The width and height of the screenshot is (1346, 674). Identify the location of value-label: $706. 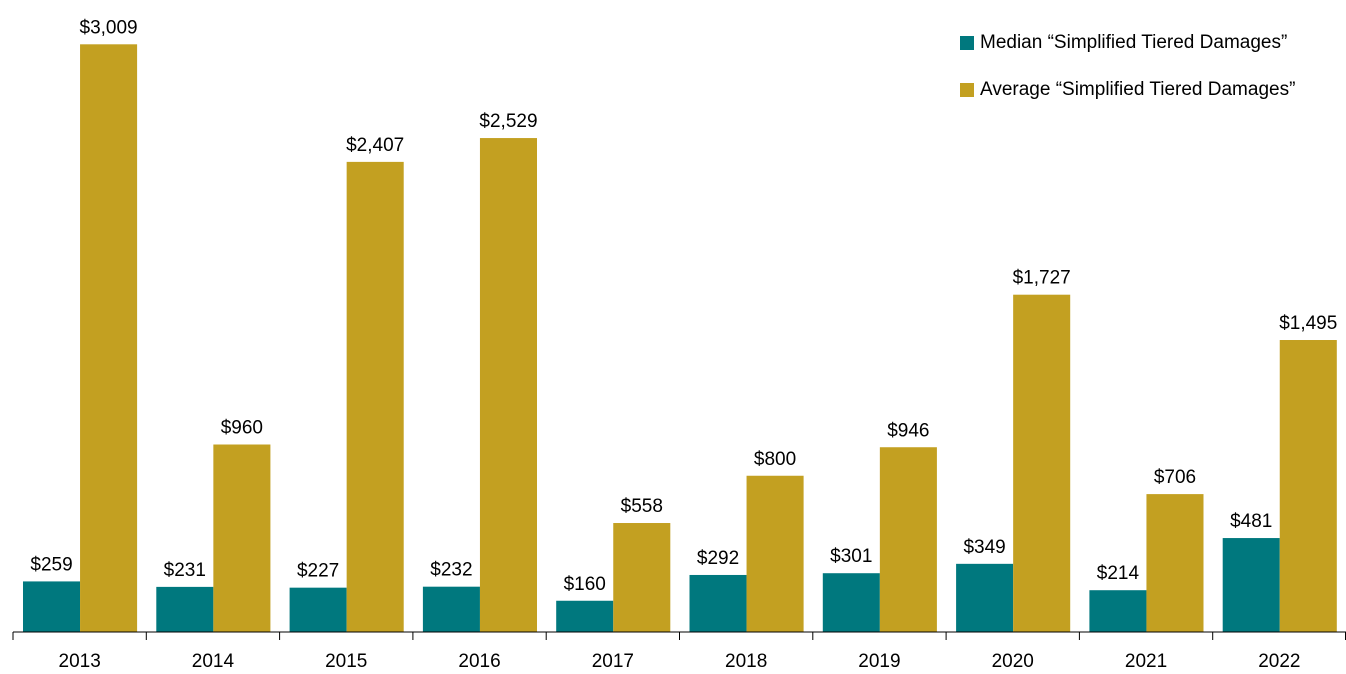
(1175, 477).